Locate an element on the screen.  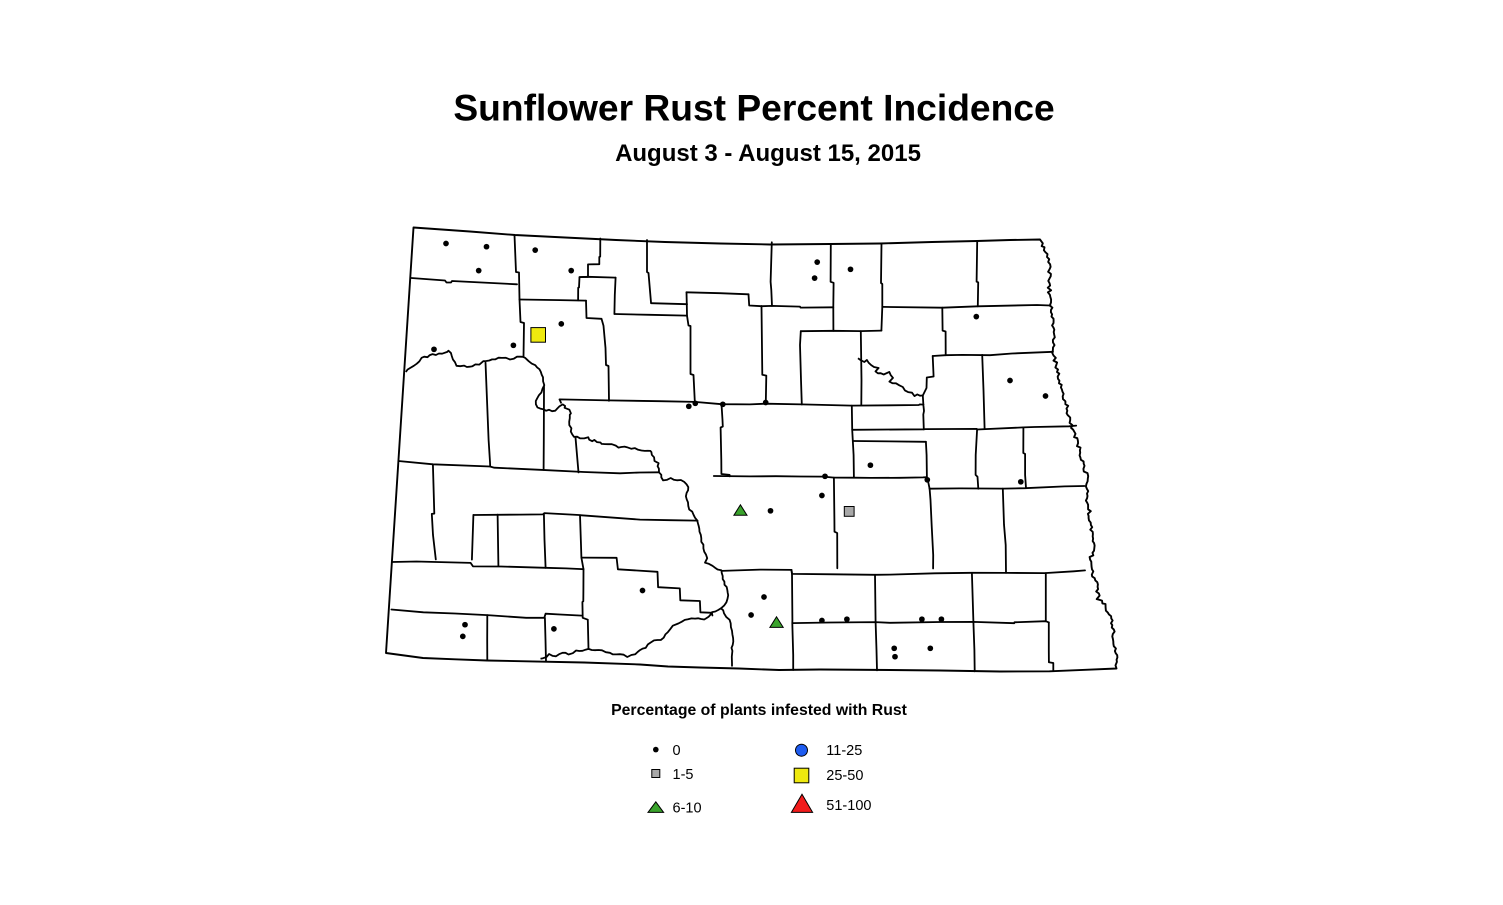
svg-text: 0 is located at coordinates (677, 751).